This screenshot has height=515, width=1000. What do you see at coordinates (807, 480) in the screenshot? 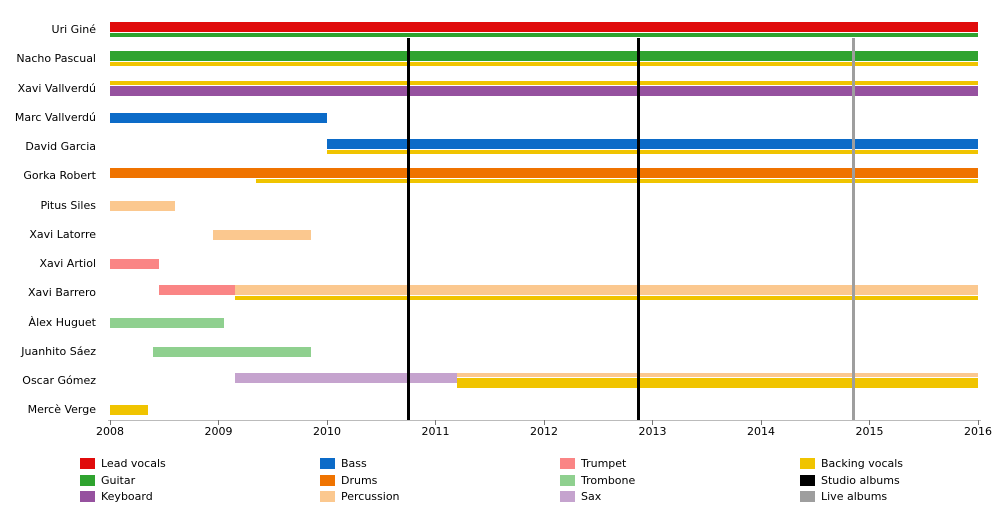
I see `legend-swatch-studio-albums` at bounding box center [807, 480].